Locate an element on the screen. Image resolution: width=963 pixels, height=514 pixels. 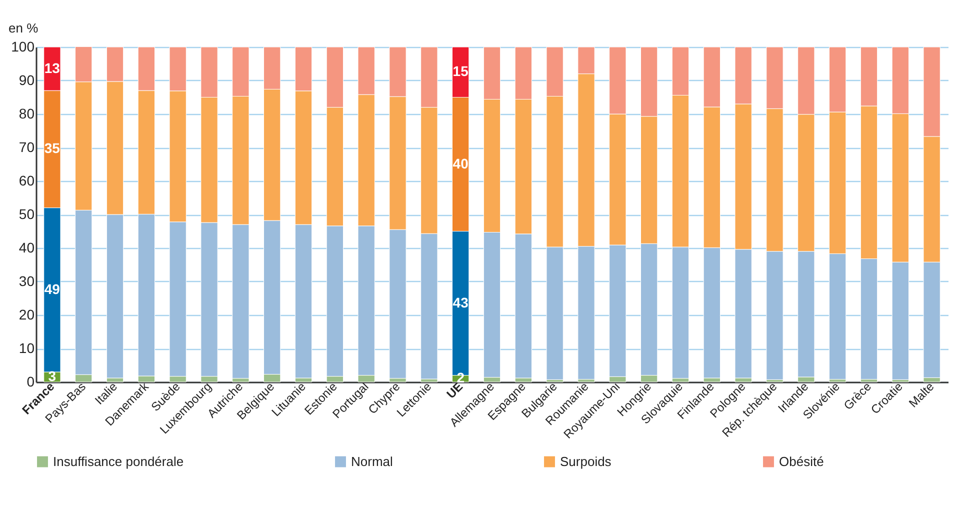
legend-label: Insuffisance pondérale is located at coordinates (118, 461).